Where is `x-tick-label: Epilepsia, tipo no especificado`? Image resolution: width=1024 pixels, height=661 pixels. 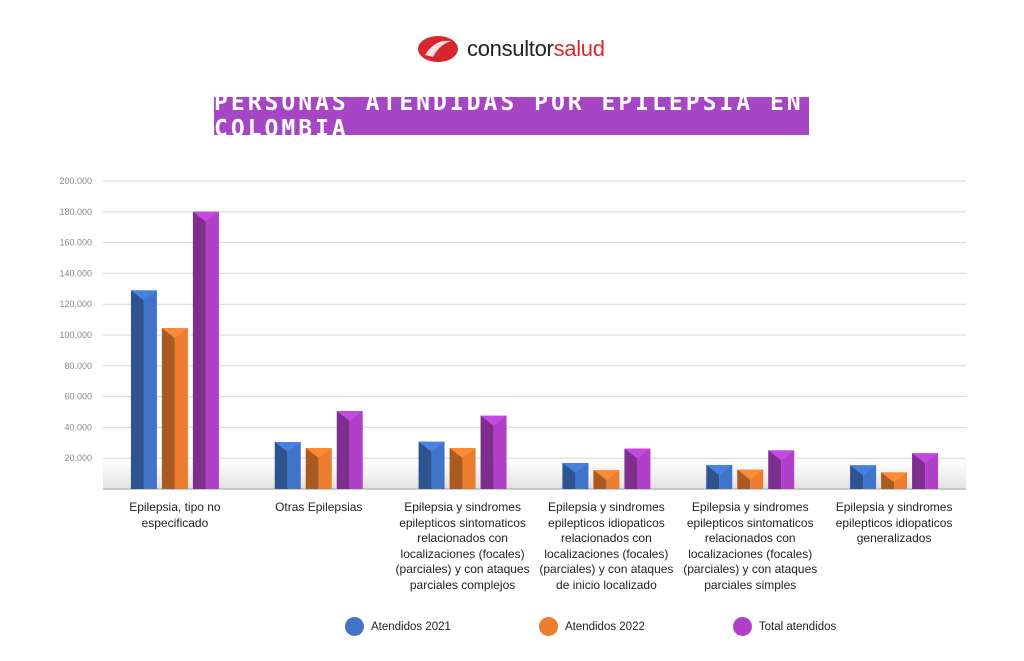
x-tick-label: Epilepsia, tipo no especificado is located at coordinates (175, 515).